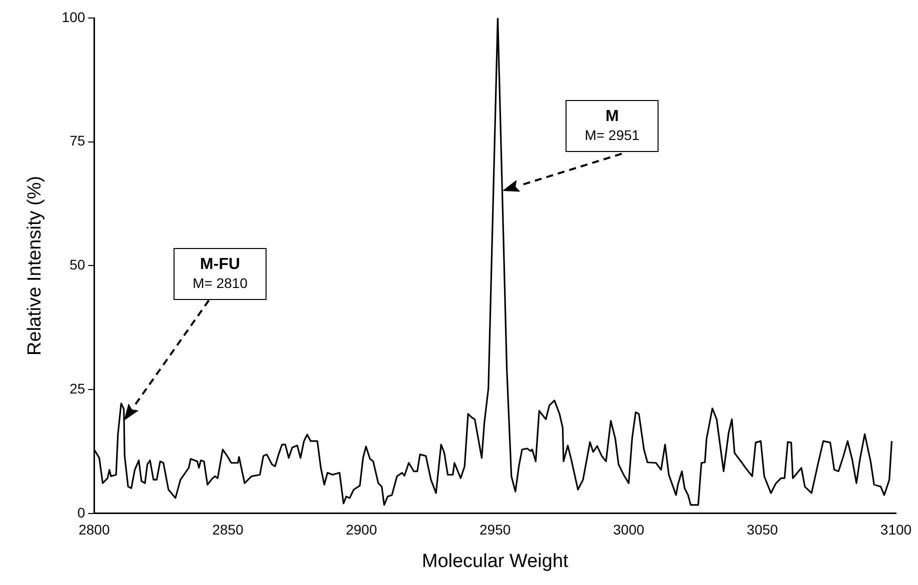  What do you see at coordinates (94, 530) in the screenshot?
I see `x-tick-label: 2800` at bounding box center [94, 530].